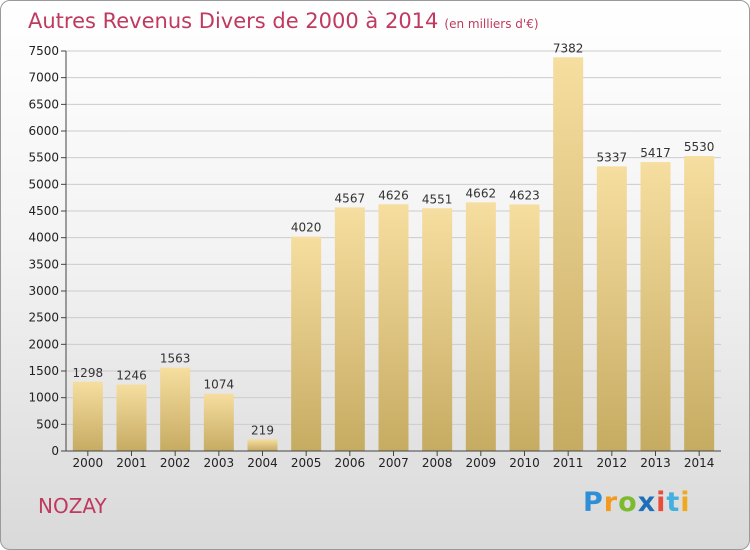 This screenshot has height=550, width=750. I want to click on x-tick-label: 2009, so click(481, 463).